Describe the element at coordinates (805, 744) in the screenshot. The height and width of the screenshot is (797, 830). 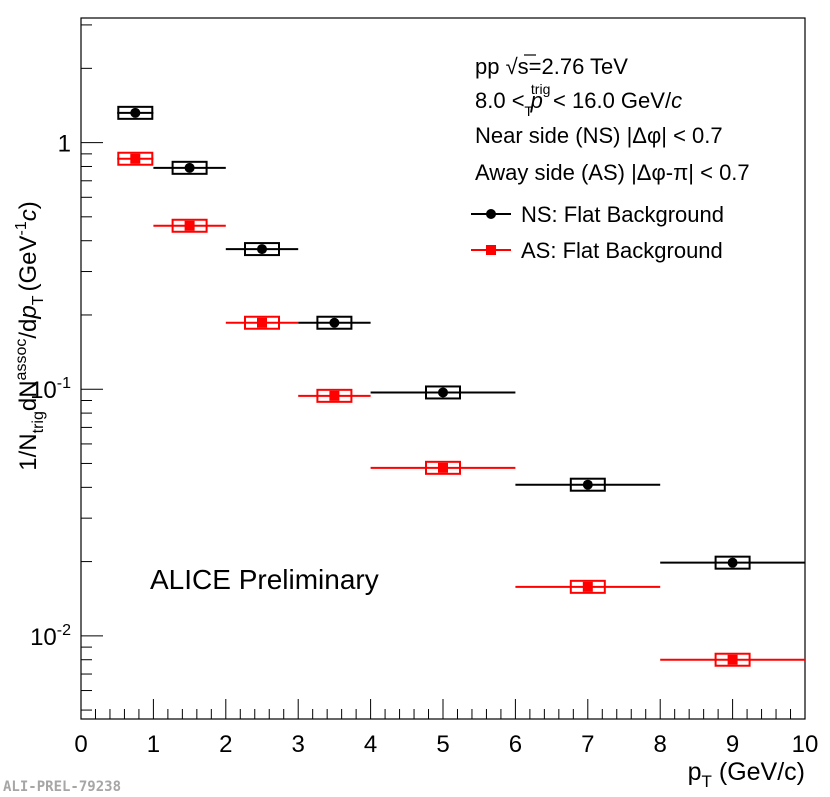
I see `x-tick-label: 10` at that location.